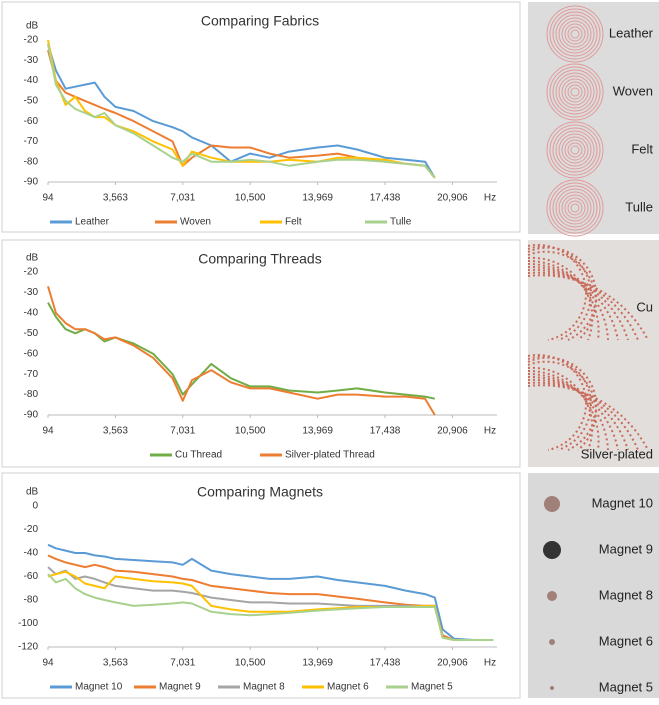  Describe the element at coordinates (626, 594) in the screenshot. I see `photo-label: Magnet 8` at that location.